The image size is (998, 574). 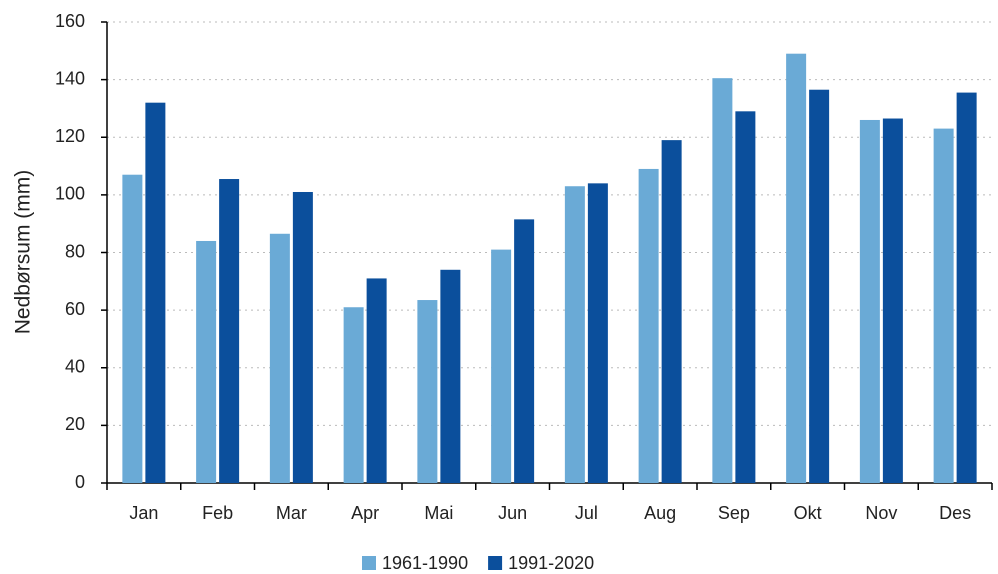 What do you see at coordinates (75, 424) in the screenshot?
I see `y-tick-label: 20` at bounding box center [75, 424].